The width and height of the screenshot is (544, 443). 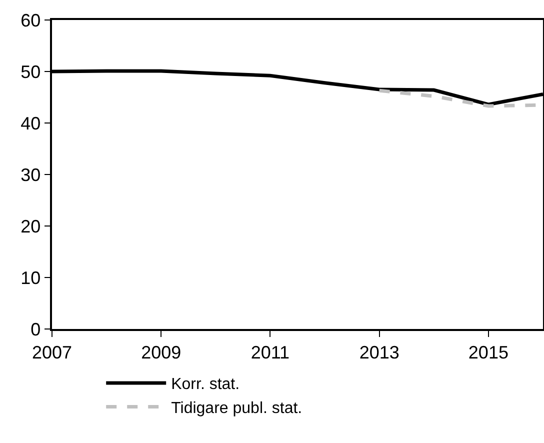 I want to click on y-tick-label: 10, so click(x=30, y=278).